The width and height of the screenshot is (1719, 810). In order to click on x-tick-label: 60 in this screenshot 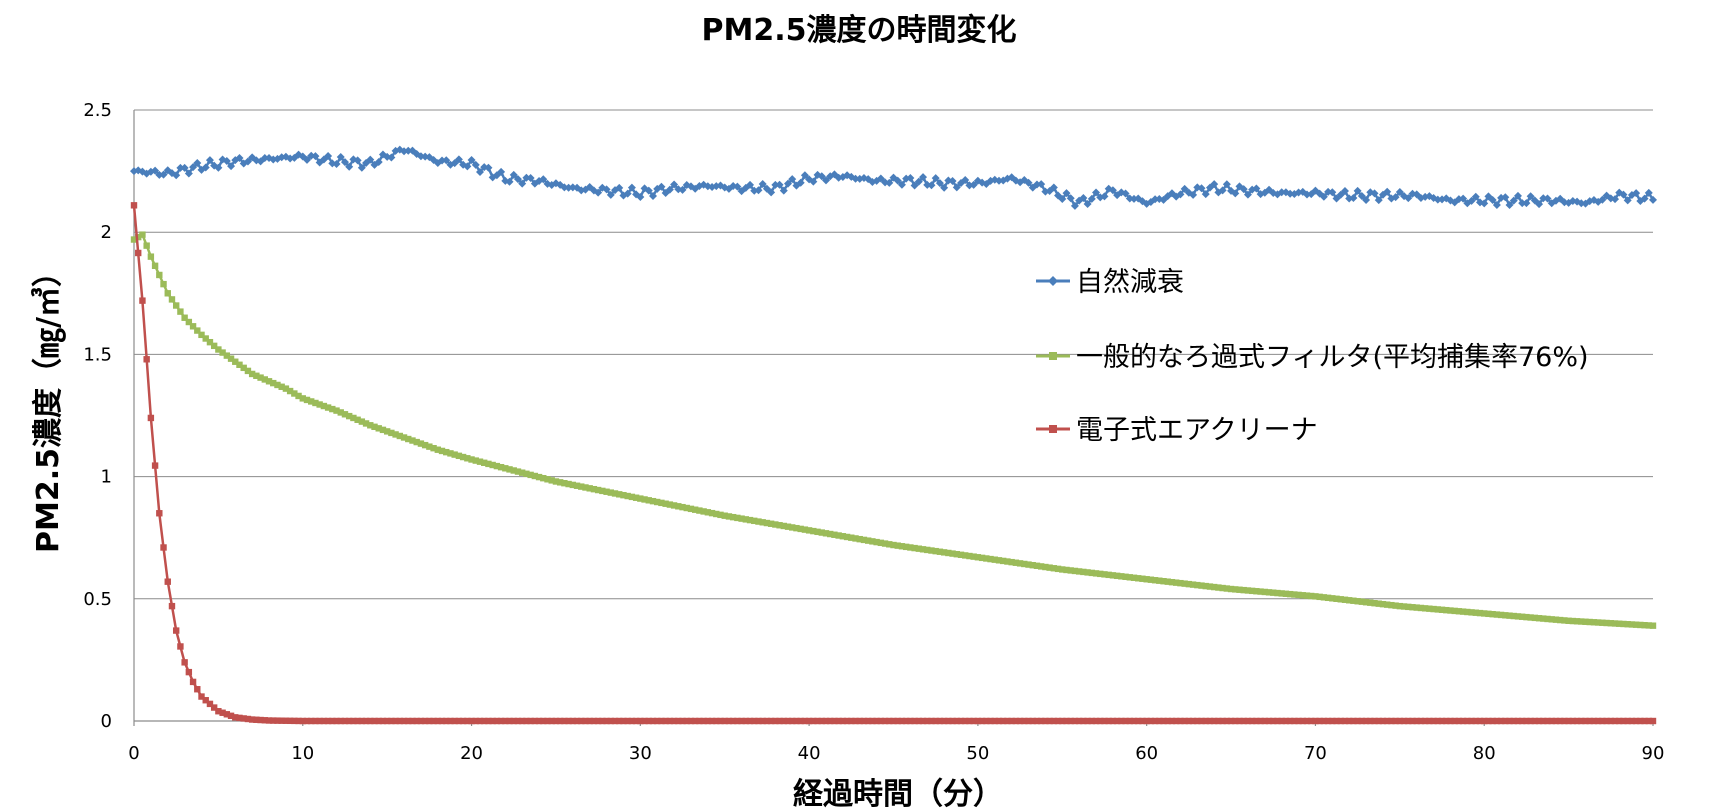, I will do `click(1146, 753)`.